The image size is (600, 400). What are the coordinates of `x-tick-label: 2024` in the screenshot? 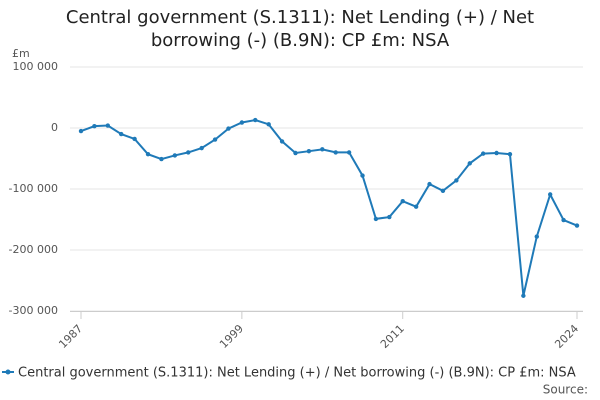 It's located at (566, 336).